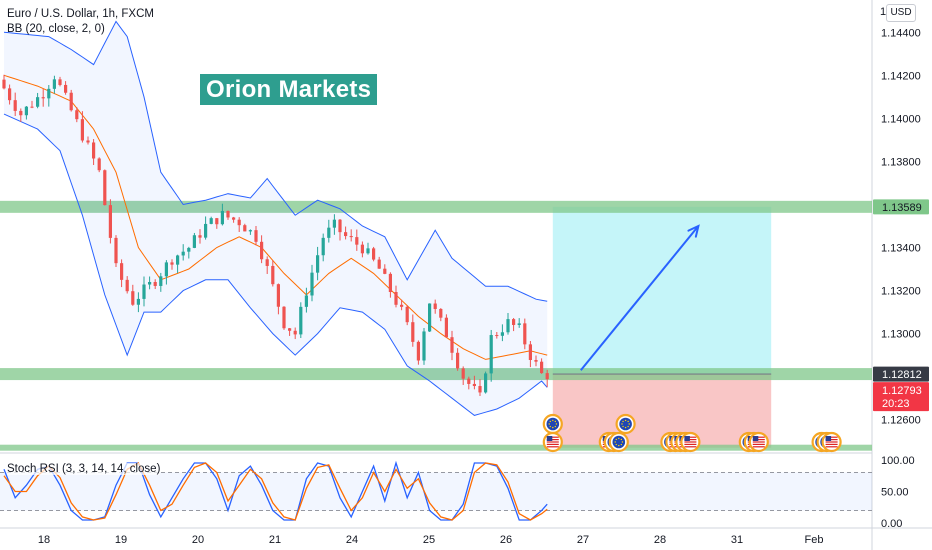  Describe the element at coordinates (901, 421) in the screenshot. I see `price-axis-label: 1.12600` at that location.